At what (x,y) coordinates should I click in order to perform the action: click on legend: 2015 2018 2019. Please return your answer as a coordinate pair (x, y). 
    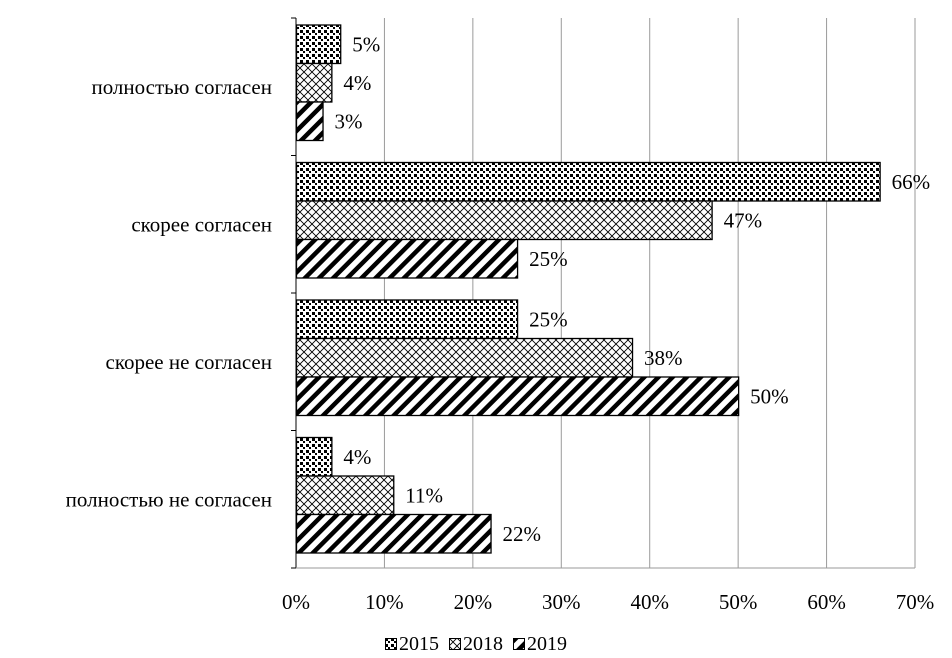
    Looking at the image, I should click on (476, 644).